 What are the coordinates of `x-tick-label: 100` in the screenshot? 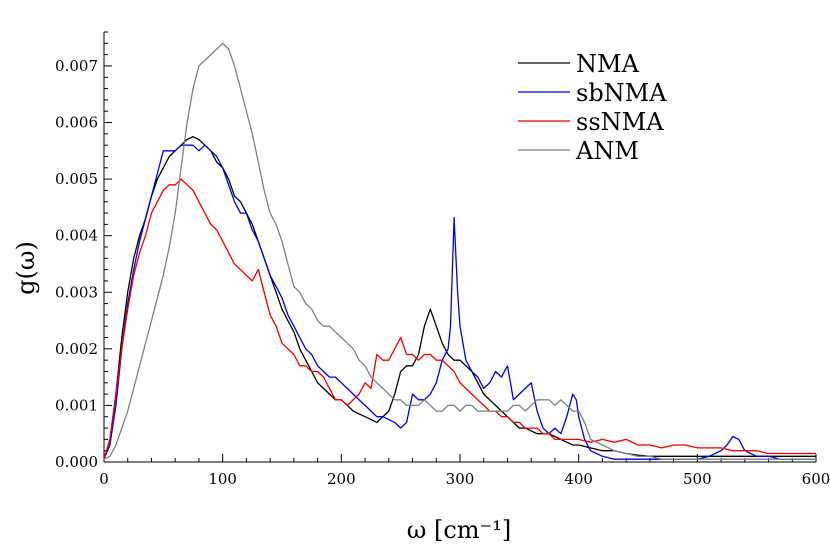 It's located at (222, 479).